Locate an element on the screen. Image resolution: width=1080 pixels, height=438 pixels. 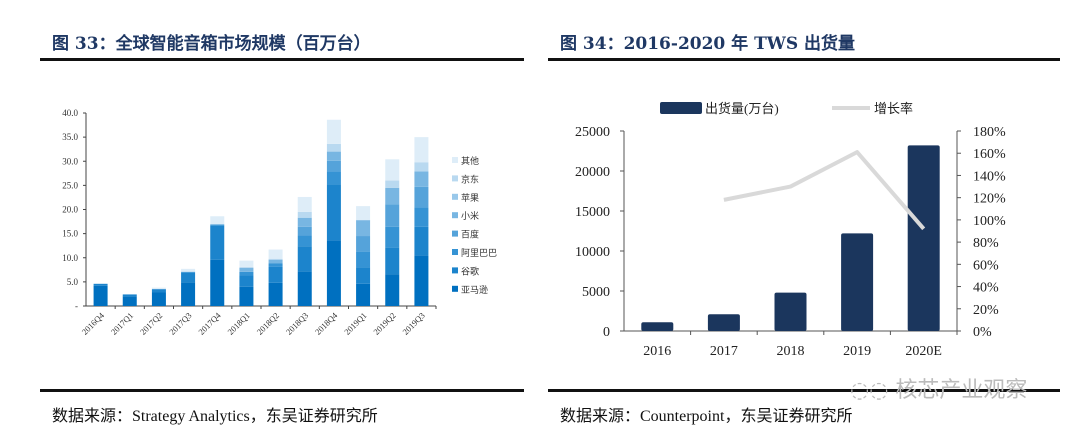
legend-label: 亚马逊 is located at coordinates (474, 290).